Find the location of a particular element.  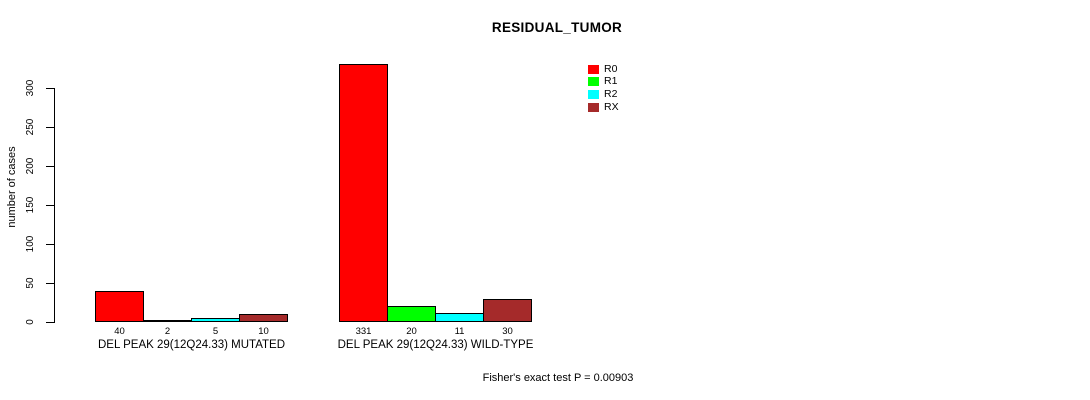

bar-value-label: 20 is located at coordinates (411, 331).